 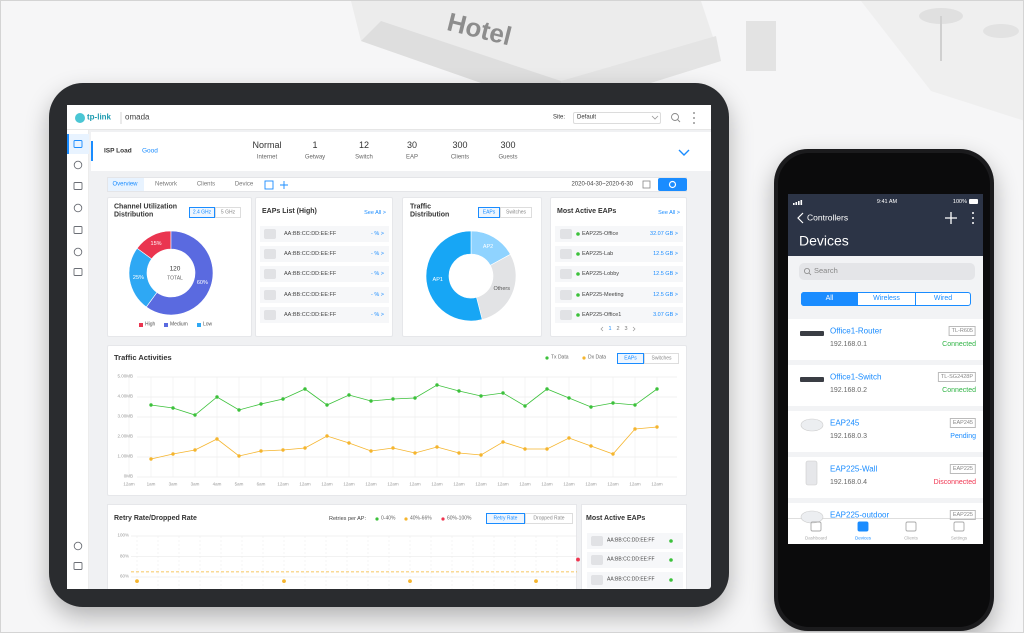 I want to click on brand: tp-link, so click(x=99, y=117).